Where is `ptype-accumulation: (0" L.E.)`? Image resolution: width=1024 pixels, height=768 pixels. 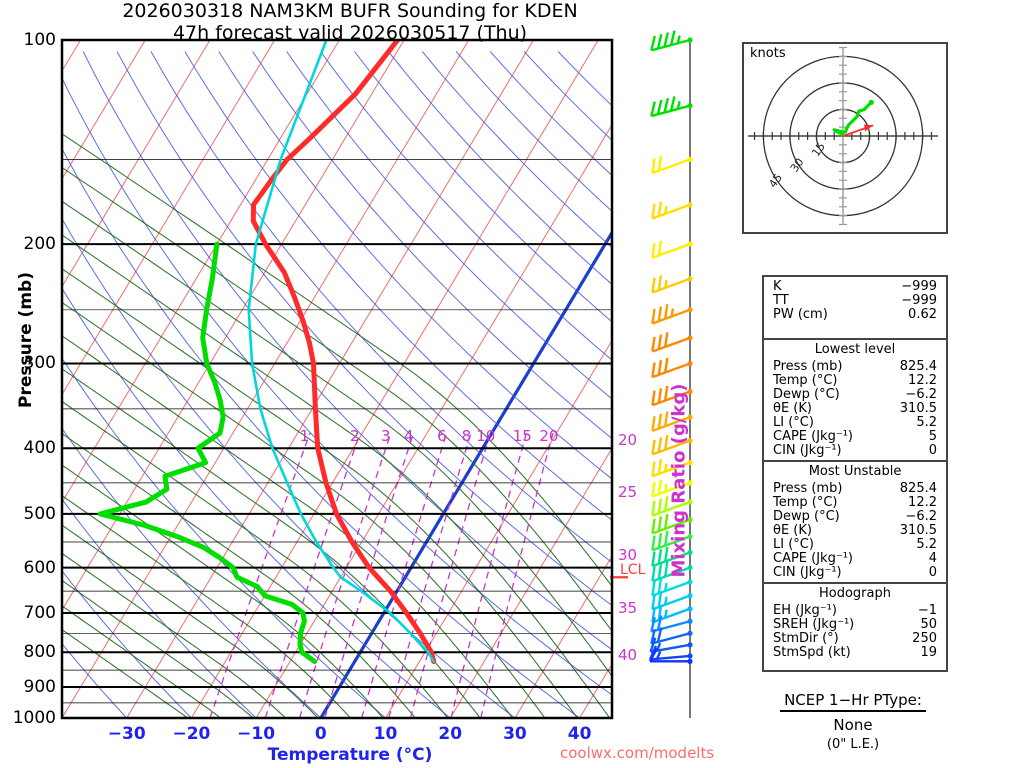 ptype-accumulation: (0" L.E.) is located at coordinates (853, 744).